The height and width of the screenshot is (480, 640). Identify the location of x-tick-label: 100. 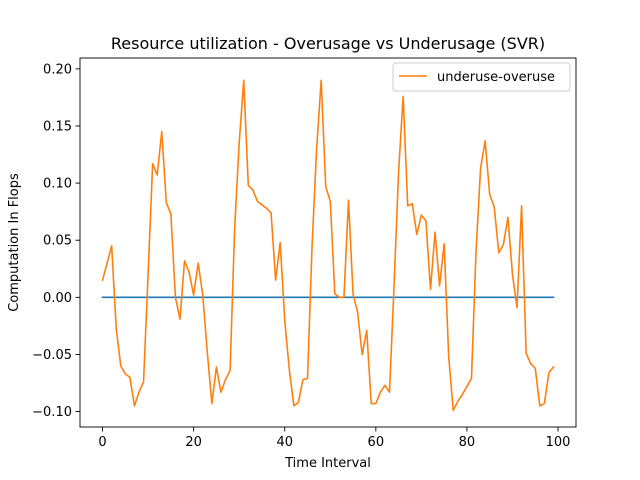
(558, 442).